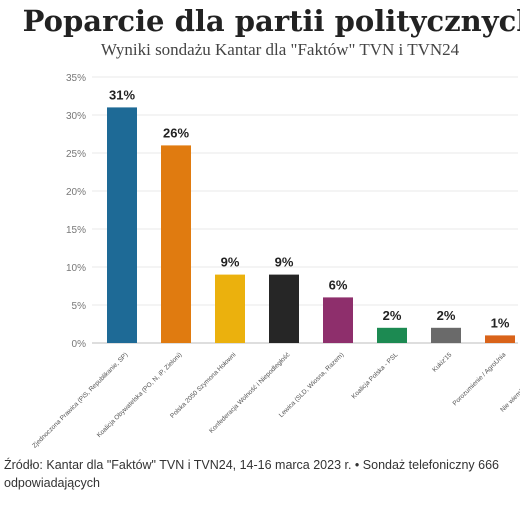 The width and height of the screenshot is (520, 520). Describe the element at coordinates (442, 362) in the screenshot. I see `x-tick-label: Kukiz'15` at that location.